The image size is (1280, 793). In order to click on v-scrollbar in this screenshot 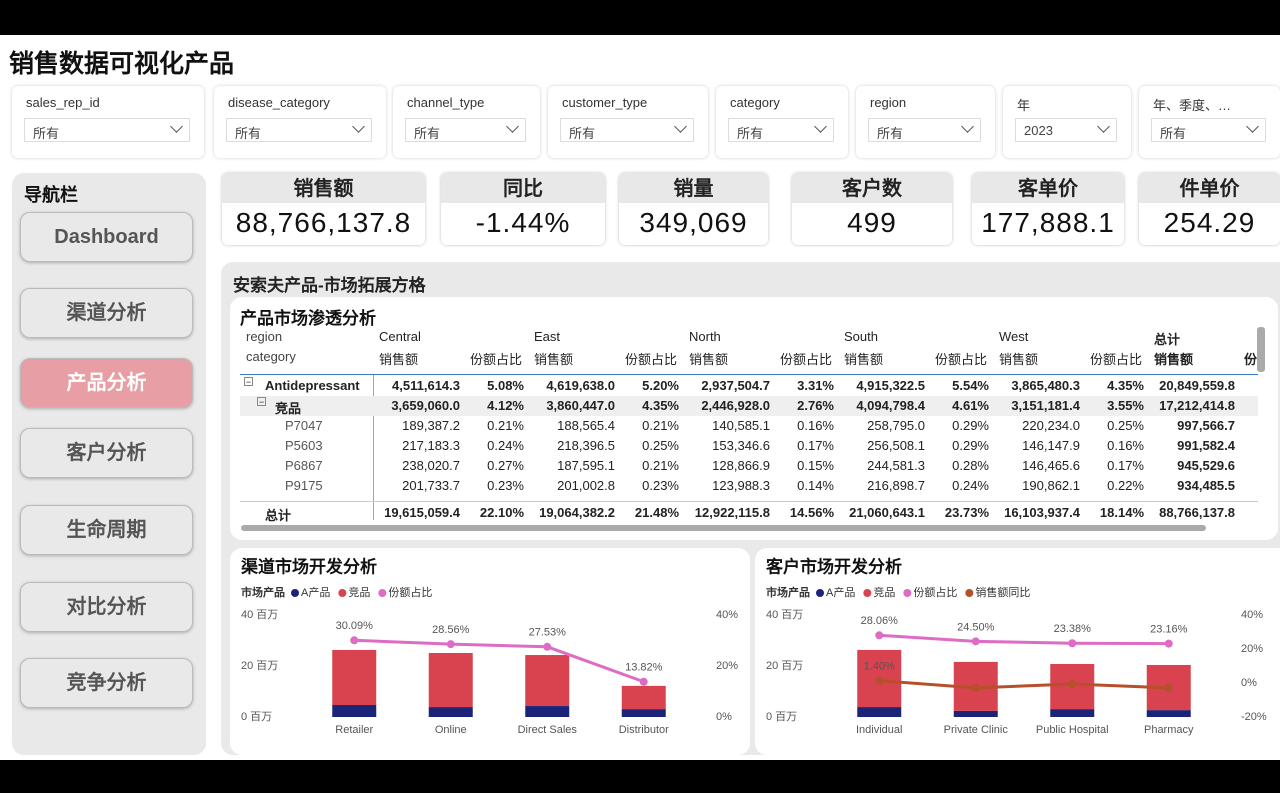, I will do `click(1261, 349)`.